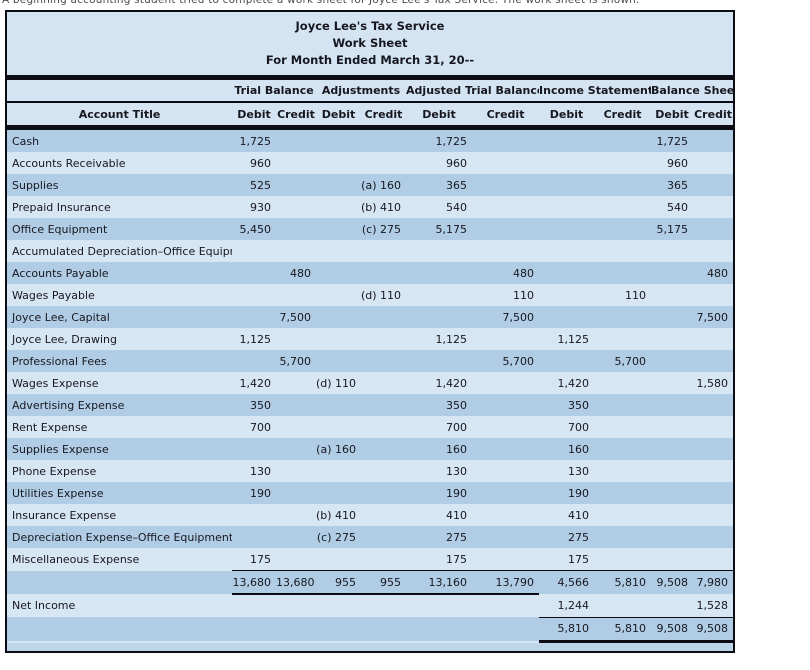  I want to click on amount-cell-trial_balance_credit: 7,500, so click(296, 317).